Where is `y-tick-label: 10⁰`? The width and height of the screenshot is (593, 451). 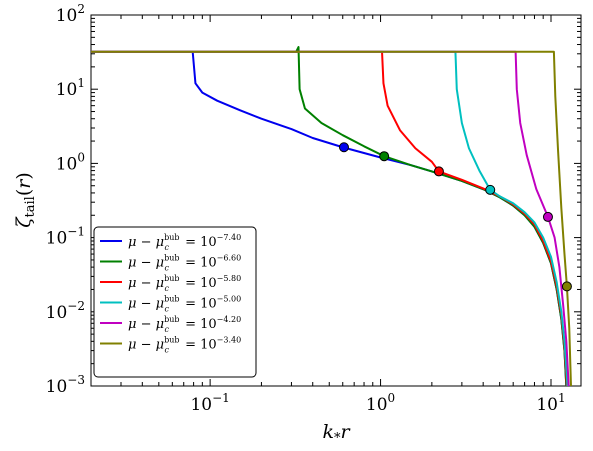 y-tick-label: 10⁰ is located at coordinates (70, 162).